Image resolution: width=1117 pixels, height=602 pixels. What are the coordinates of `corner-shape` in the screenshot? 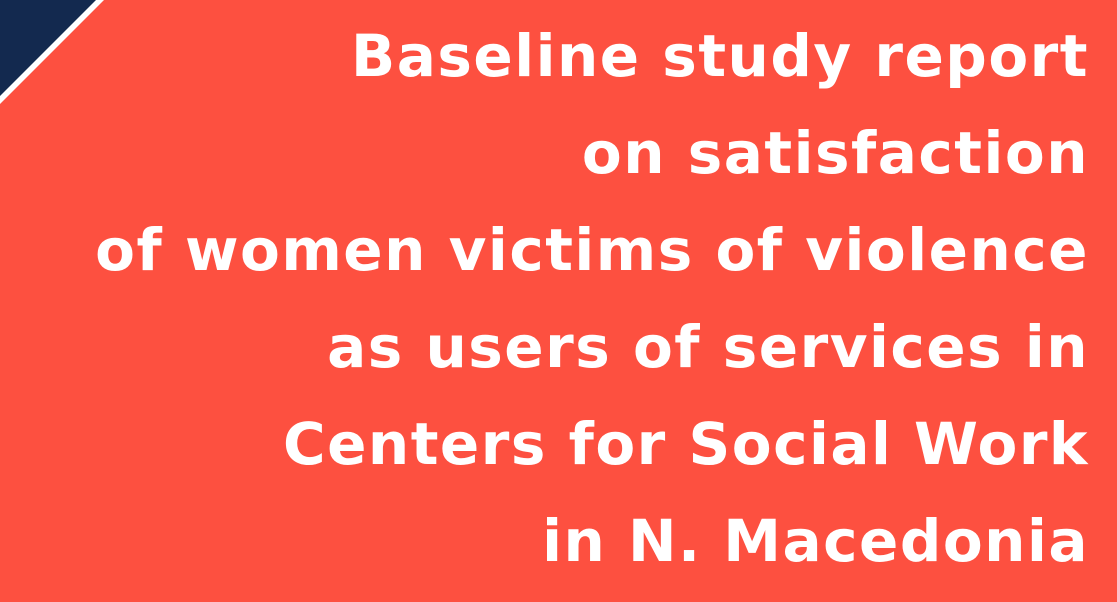 It's located at (52, 52).